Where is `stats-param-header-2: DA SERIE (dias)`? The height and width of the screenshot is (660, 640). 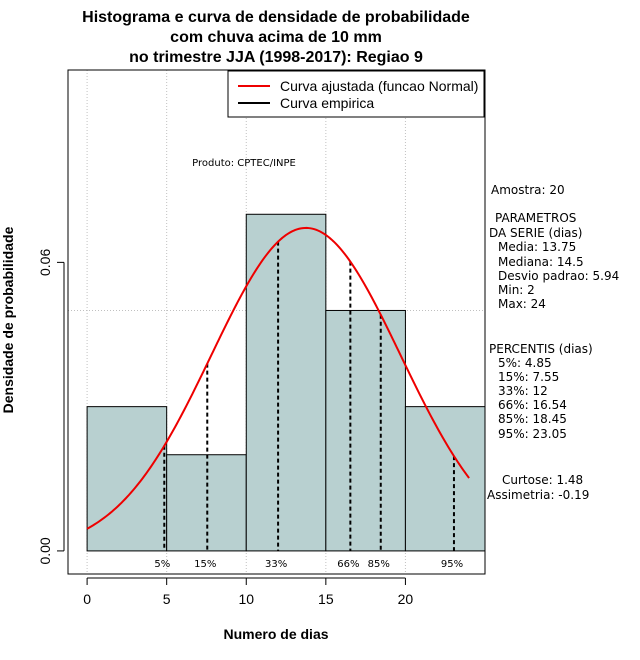 stats-param-header-2: DA SERIE (dias) is located at coordinates (535, 233).